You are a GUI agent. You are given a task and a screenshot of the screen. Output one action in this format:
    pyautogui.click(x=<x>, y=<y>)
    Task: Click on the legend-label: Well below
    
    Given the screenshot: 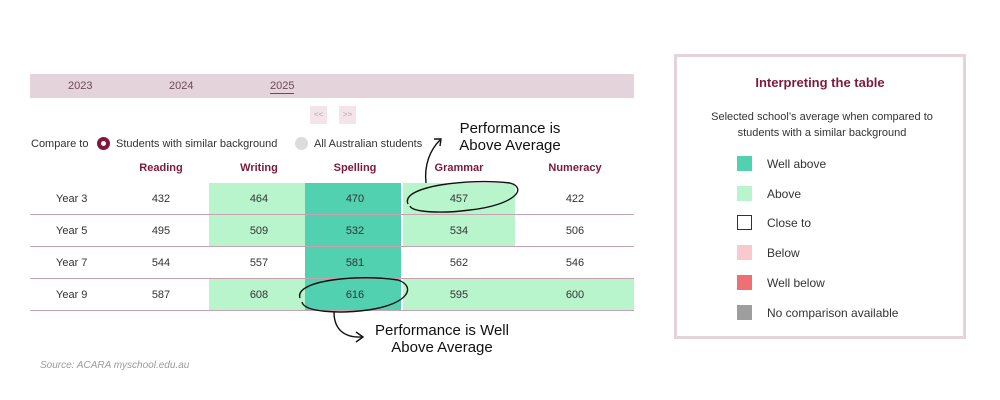 What is the action you would take?
    pyautogui.click(x=796, y=282)
    